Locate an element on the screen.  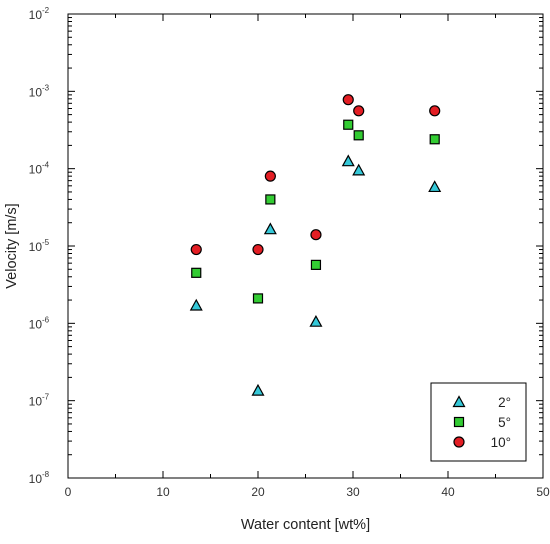
legend-label: 10° is located at coordinates (501, 442).